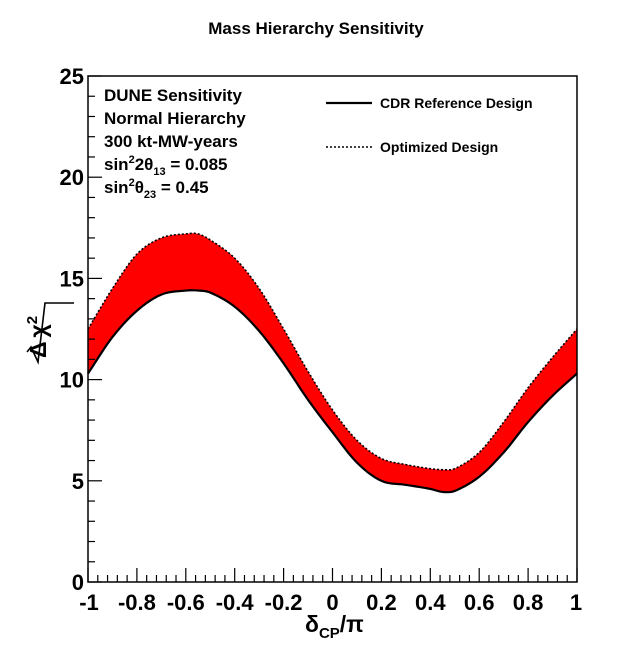 This screenshot has height=664, width=617. What do you see at coordinates (528, 602) in the screenshot?
I see `x-tick-label: 0.8` at bounding box center [528, 602].